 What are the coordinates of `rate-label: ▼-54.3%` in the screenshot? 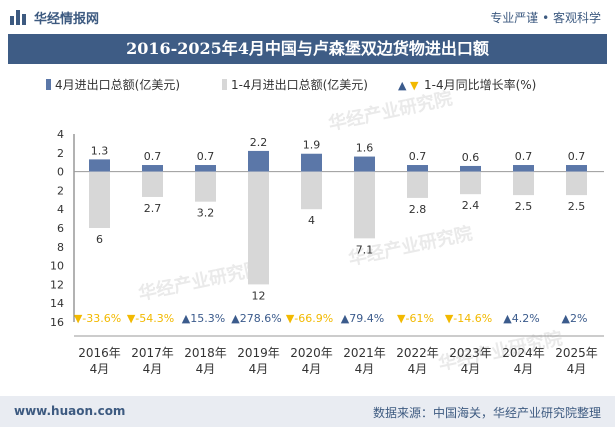 It's located at (150, 318).